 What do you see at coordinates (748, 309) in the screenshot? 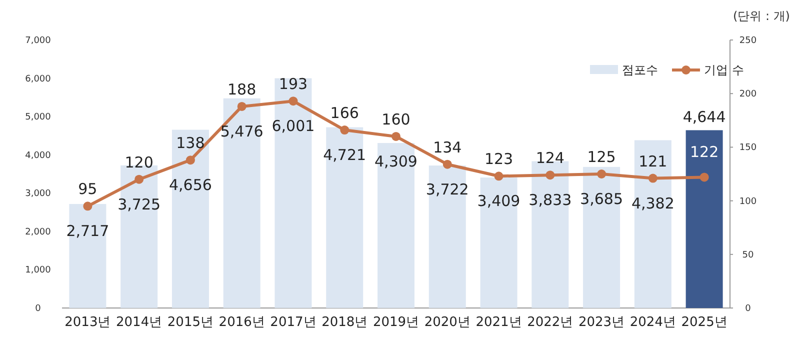
I see `y2-tick-label: 0` at bounding box center [748, 309].